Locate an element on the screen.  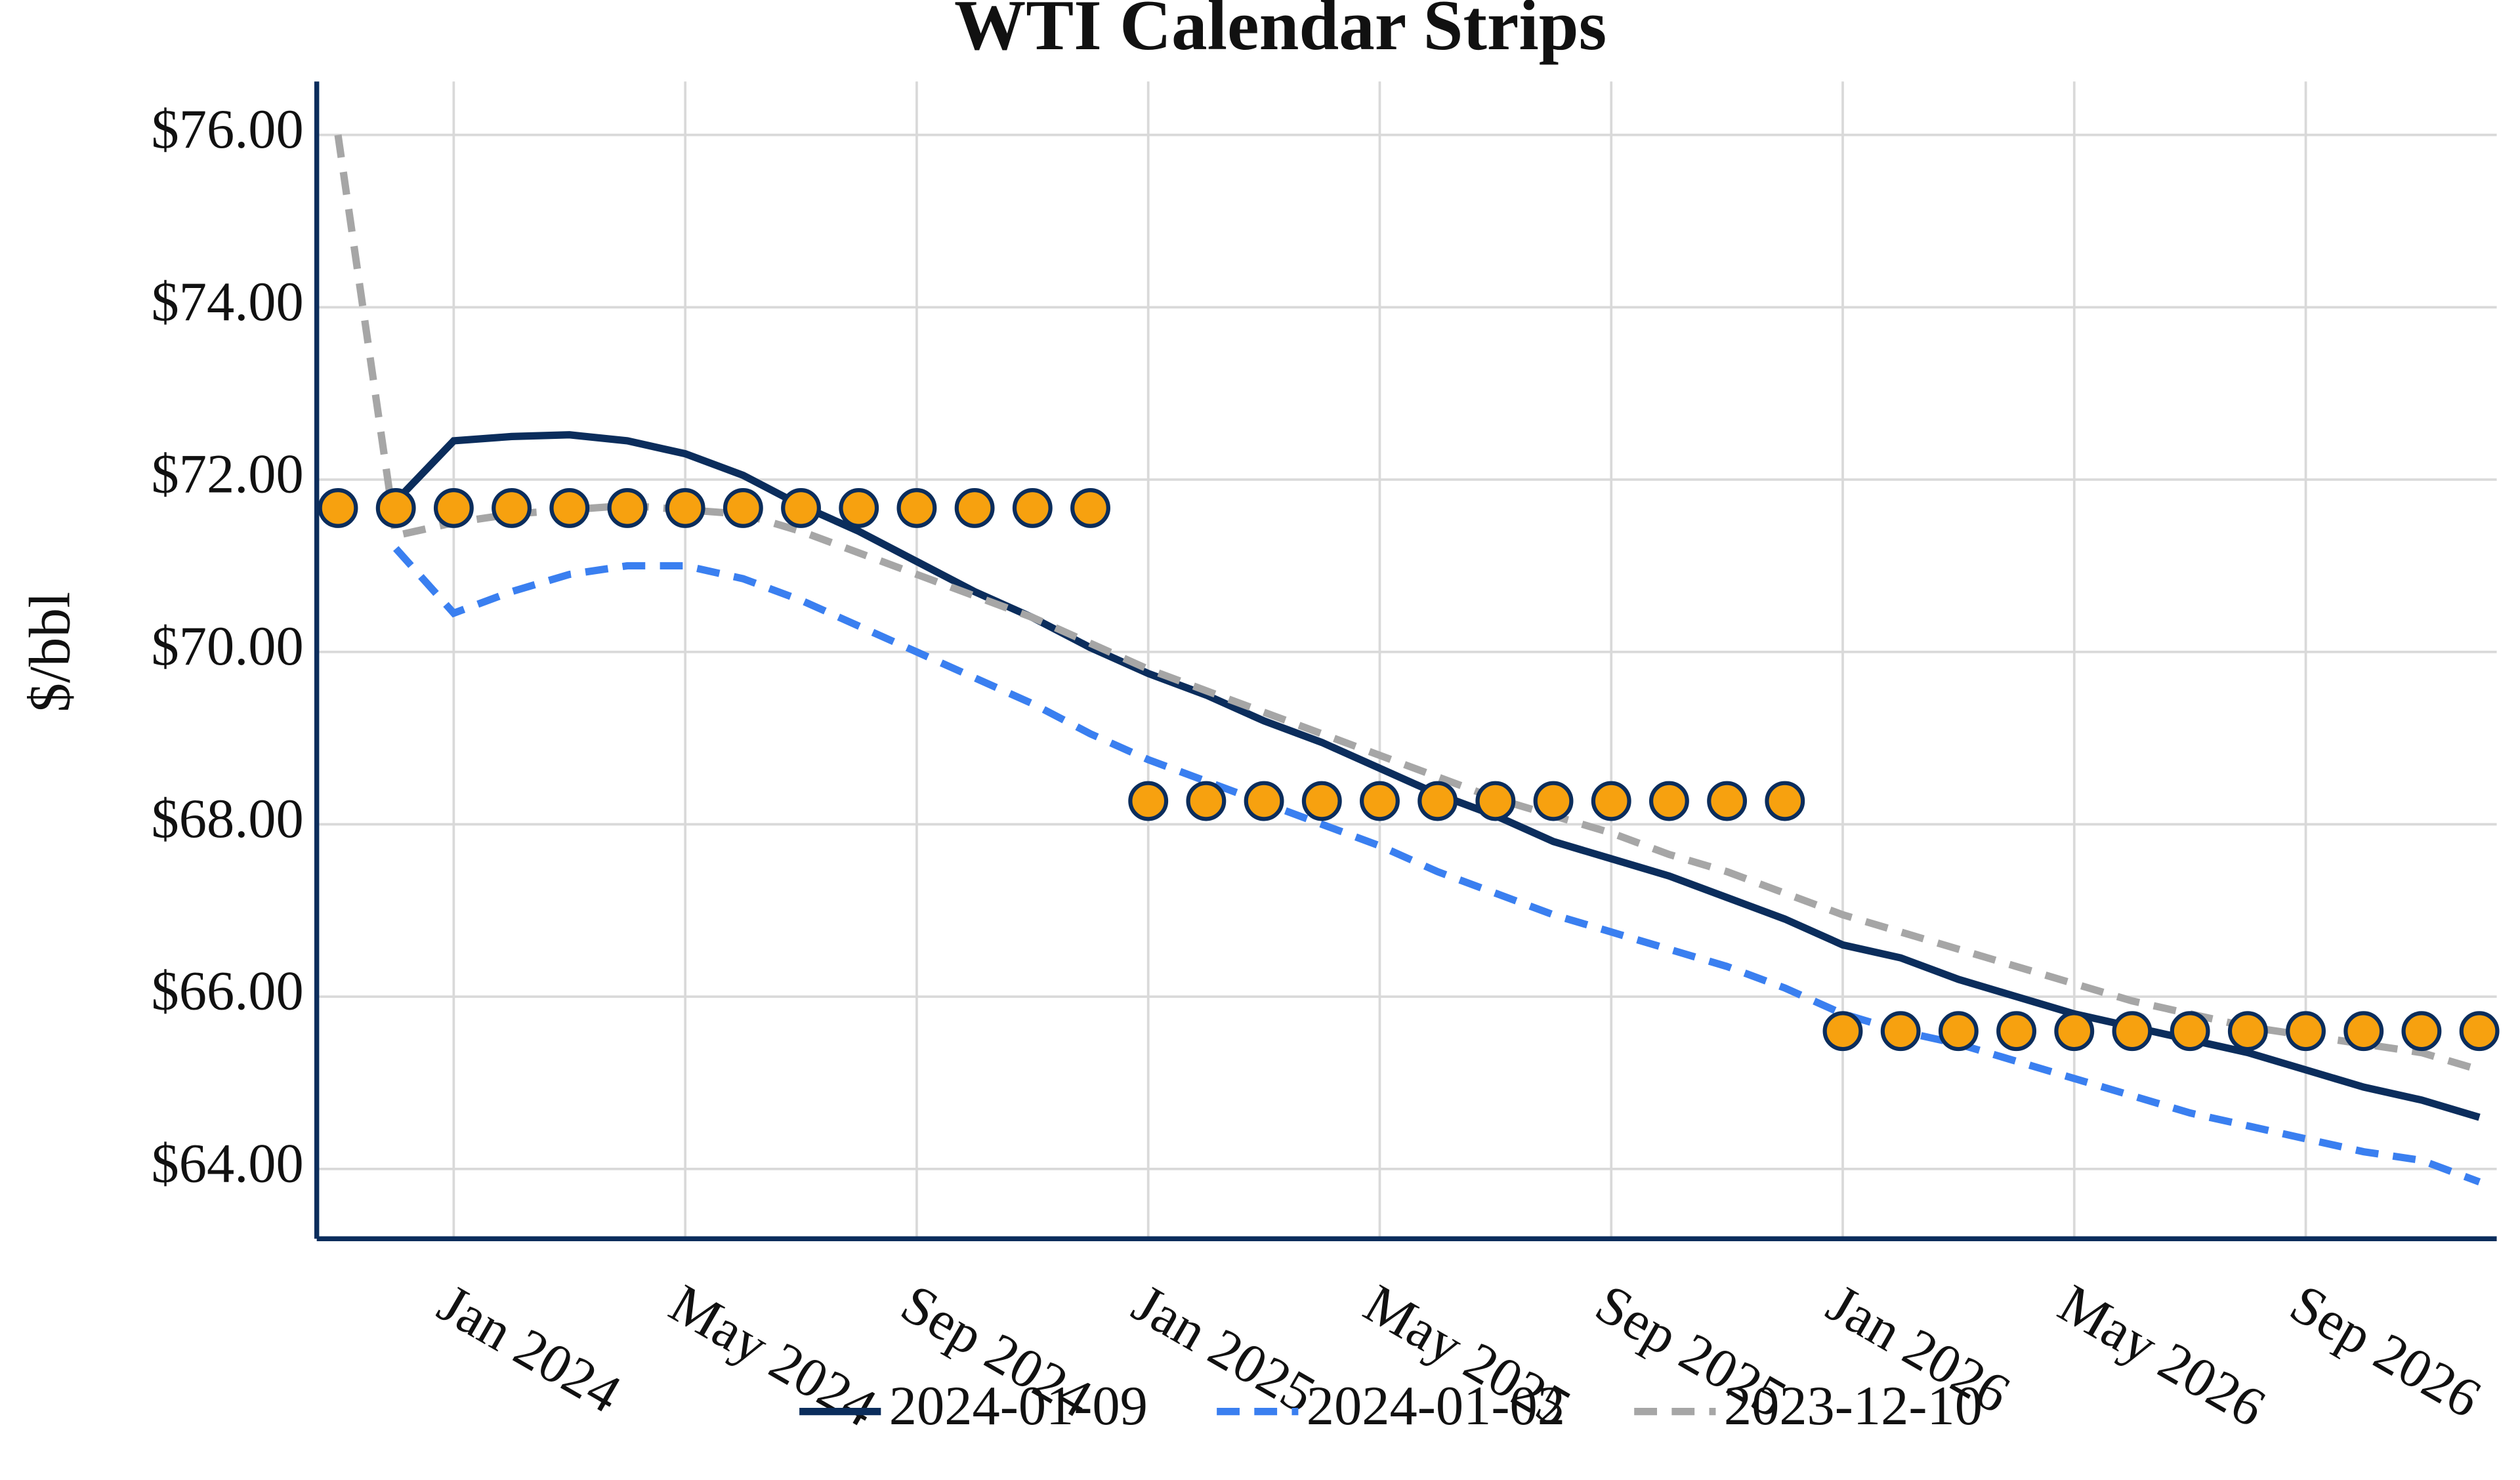
y-tick-label: $74.00 is located at coordinates (227, 302).